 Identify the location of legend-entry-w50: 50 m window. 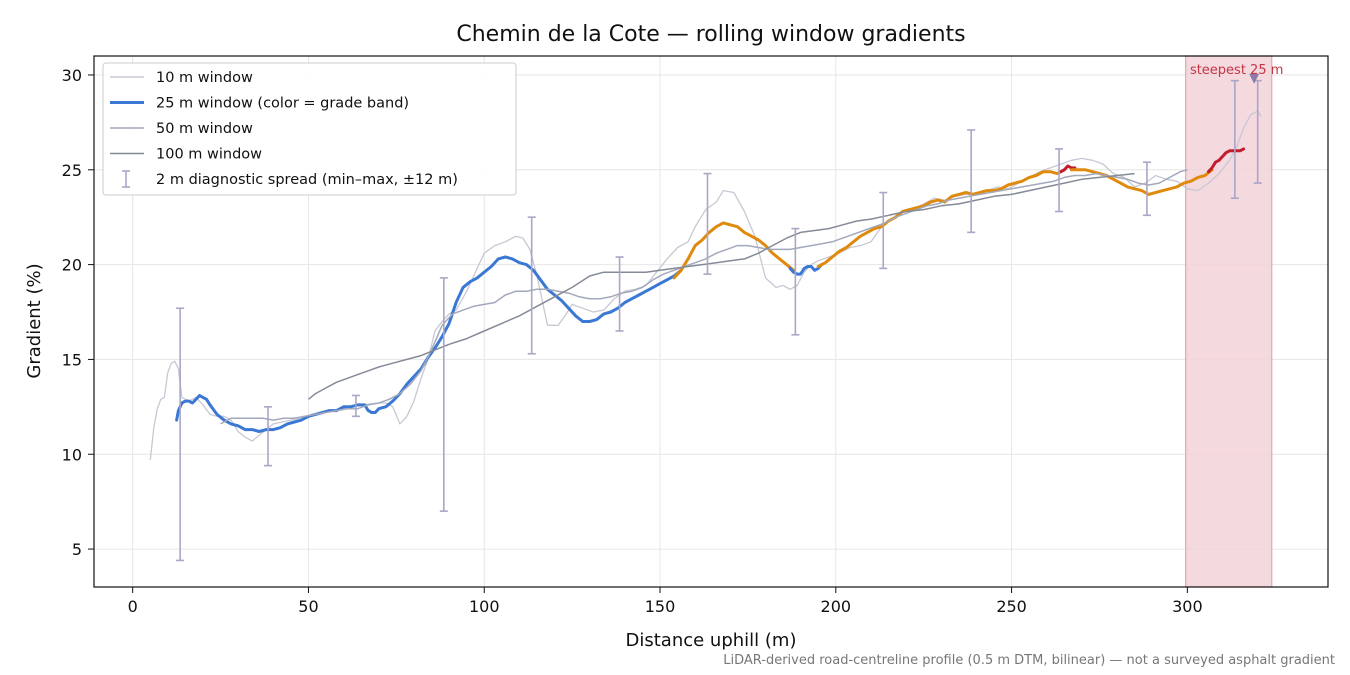
(181, 129).